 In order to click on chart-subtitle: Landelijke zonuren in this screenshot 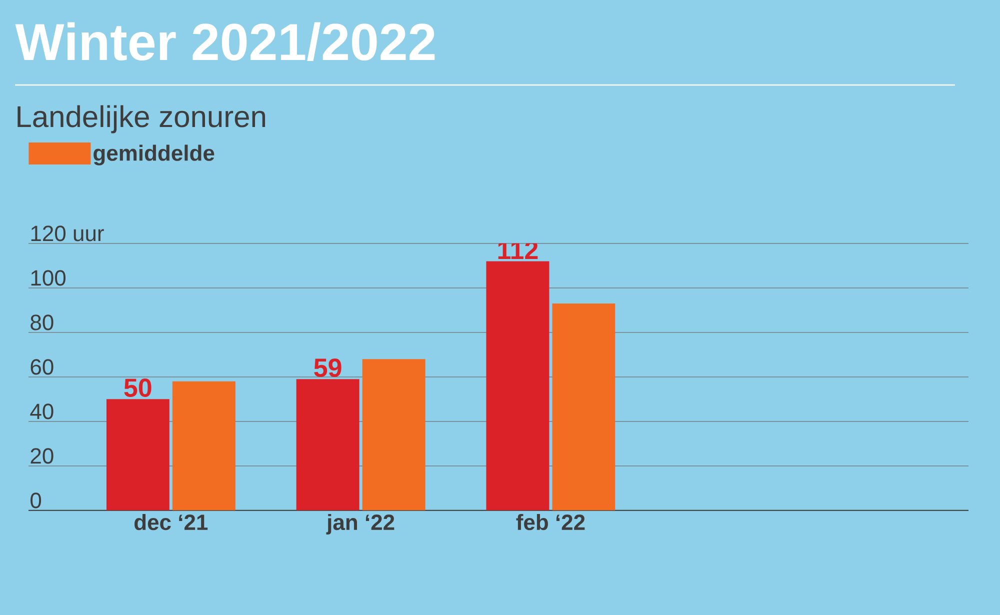, I will do `click(142, 119)`.